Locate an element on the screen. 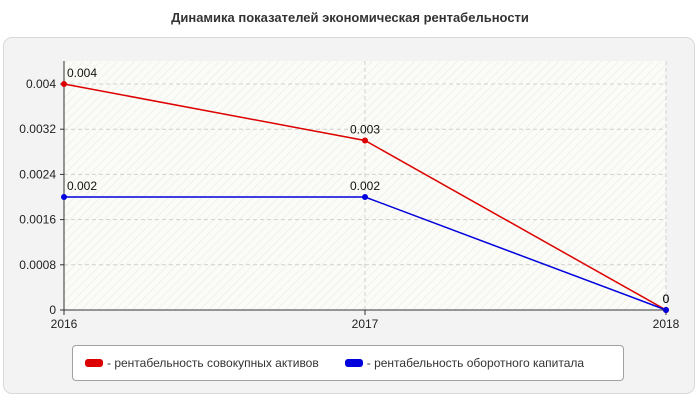 This screenshot has width=700, height=400. y-tick-label: 0.004 is located at coordinates (41, 84).